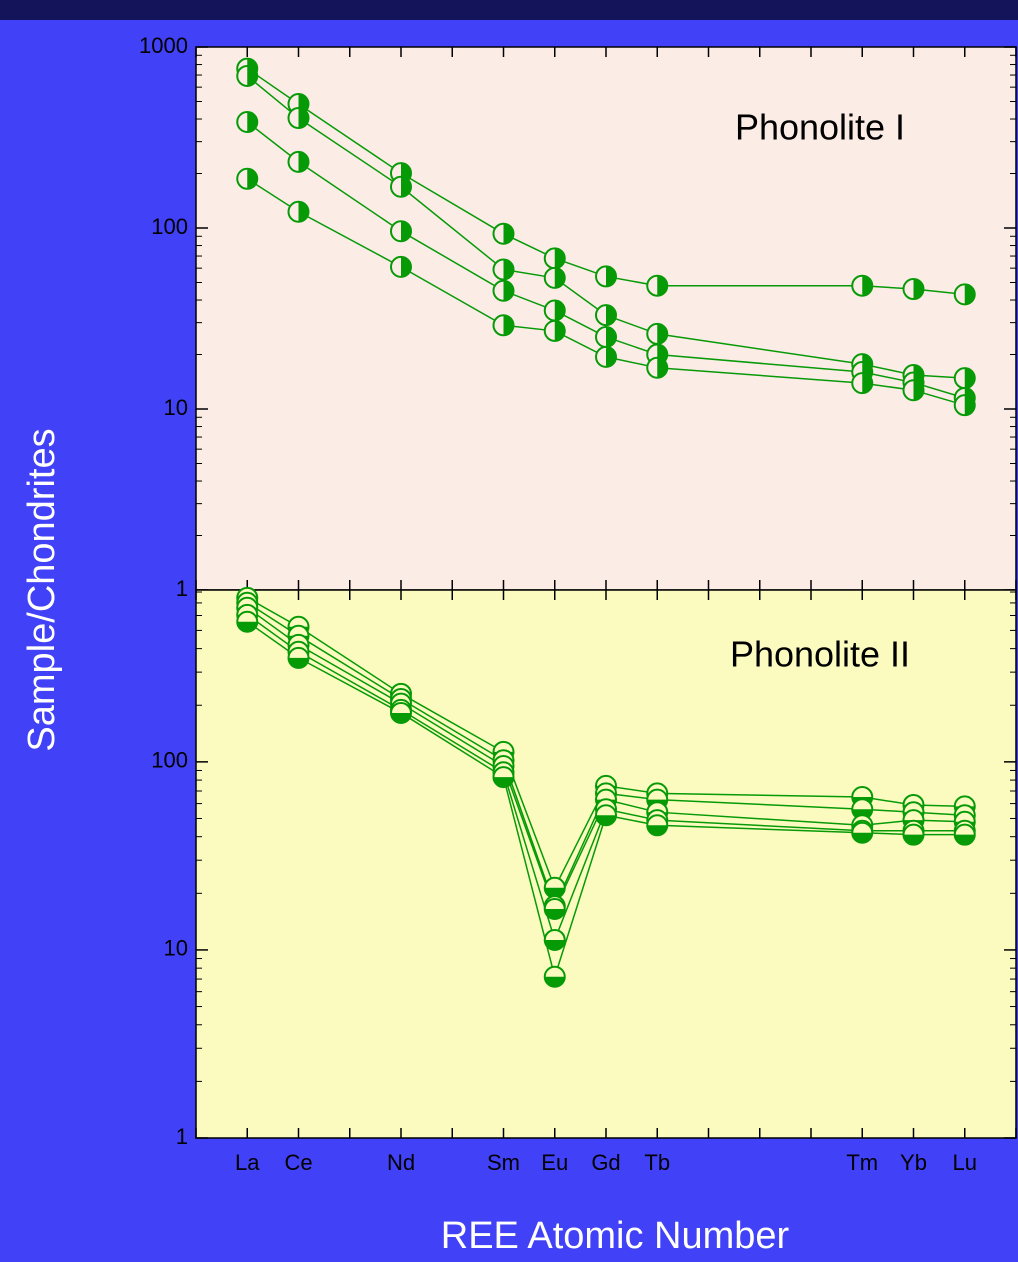 This screenshot has height=1262, width=1018. What do you see at coordinates (509, 10) in the screenshot?
I see `top-bar` at bounding box center [509, 10].